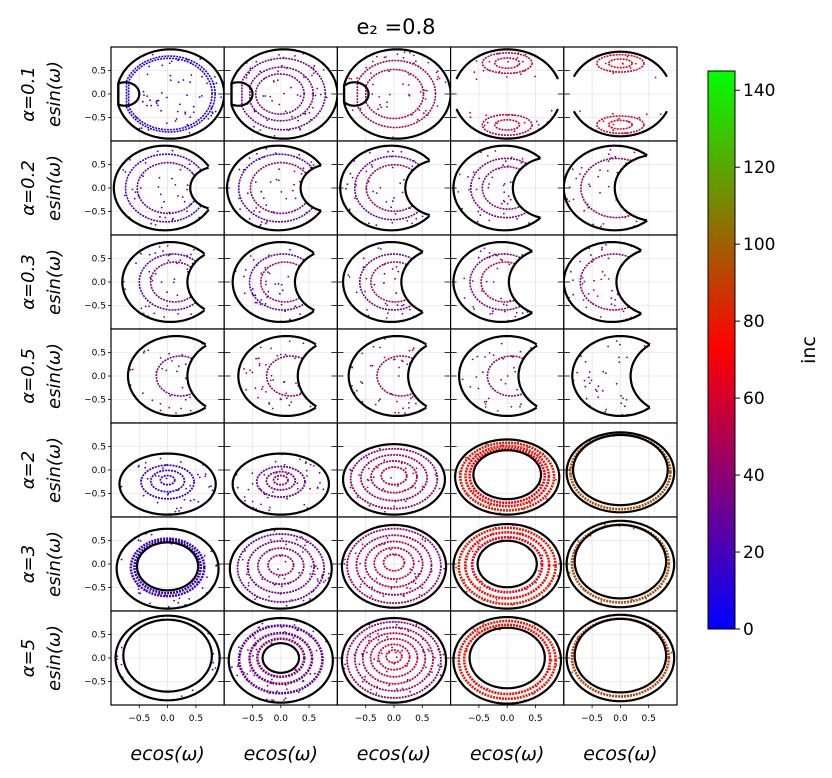 The width and height of the screenshot is (832, 778). Describe the element at coordinates (154, 470) in the screenshot. I see `panel-r5-c1: 0.5 0.0 −0.5` at that location.